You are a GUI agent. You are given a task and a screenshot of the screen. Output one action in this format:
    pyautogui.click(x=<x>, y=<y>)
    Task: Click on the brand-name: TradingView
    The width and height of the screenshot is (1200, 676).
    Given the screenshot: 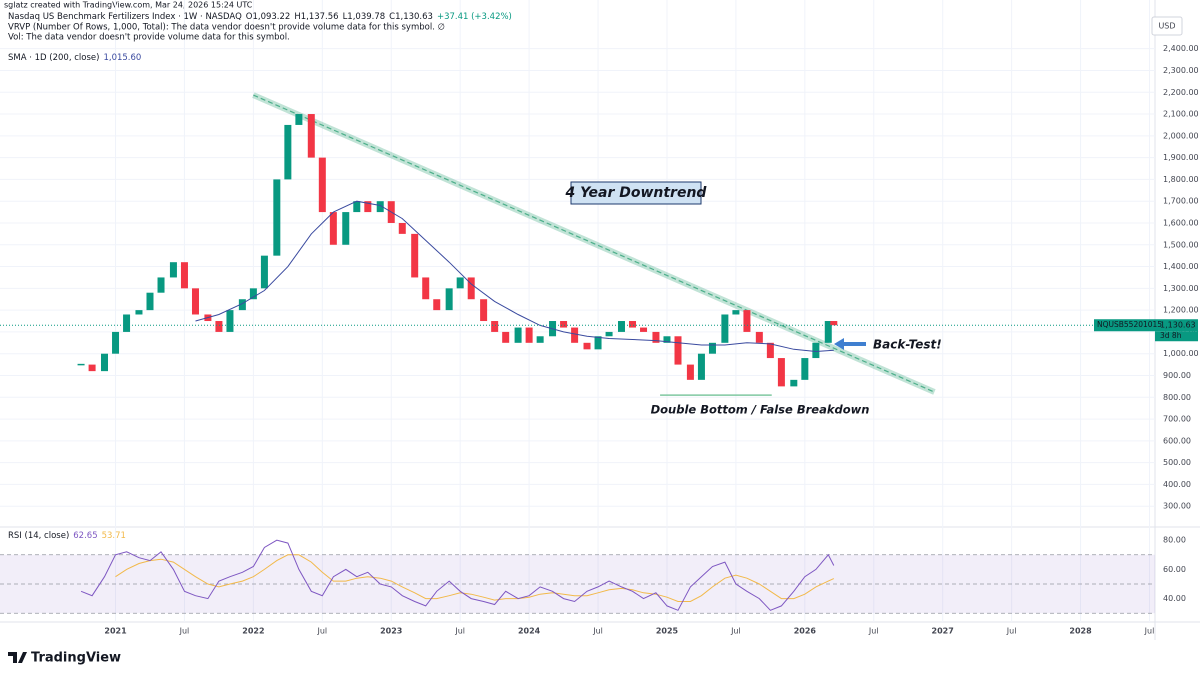 What is the action you would take?
    pyautogui.click(x=76, y=658)
    